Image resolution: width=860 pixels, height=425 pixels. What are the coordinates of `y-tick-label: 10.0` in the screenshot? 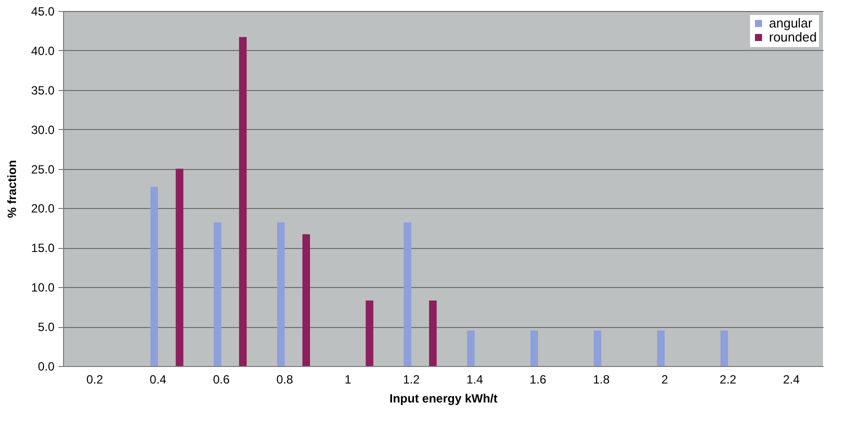 It's located at (43, 287).